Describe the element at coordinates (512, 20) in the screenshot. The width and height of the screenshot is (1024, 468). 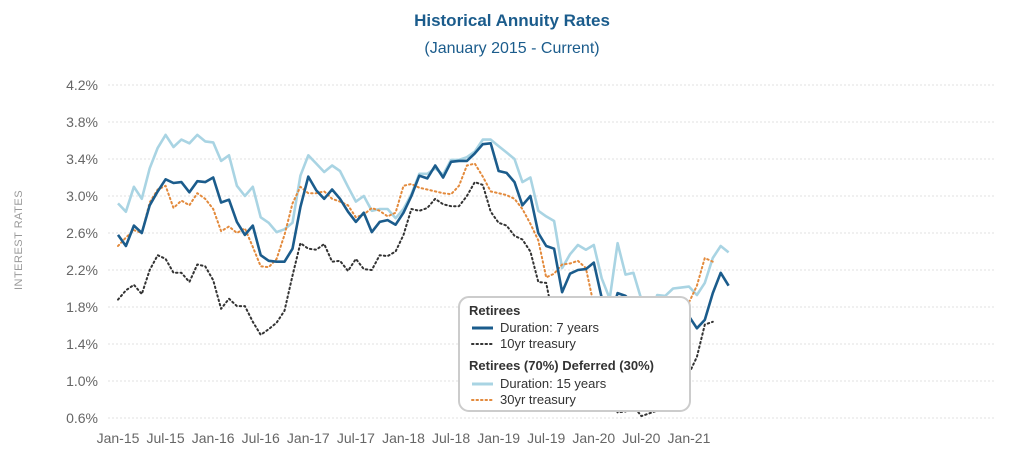
I see `chart-title: Historical Annuity Rates` at that location.